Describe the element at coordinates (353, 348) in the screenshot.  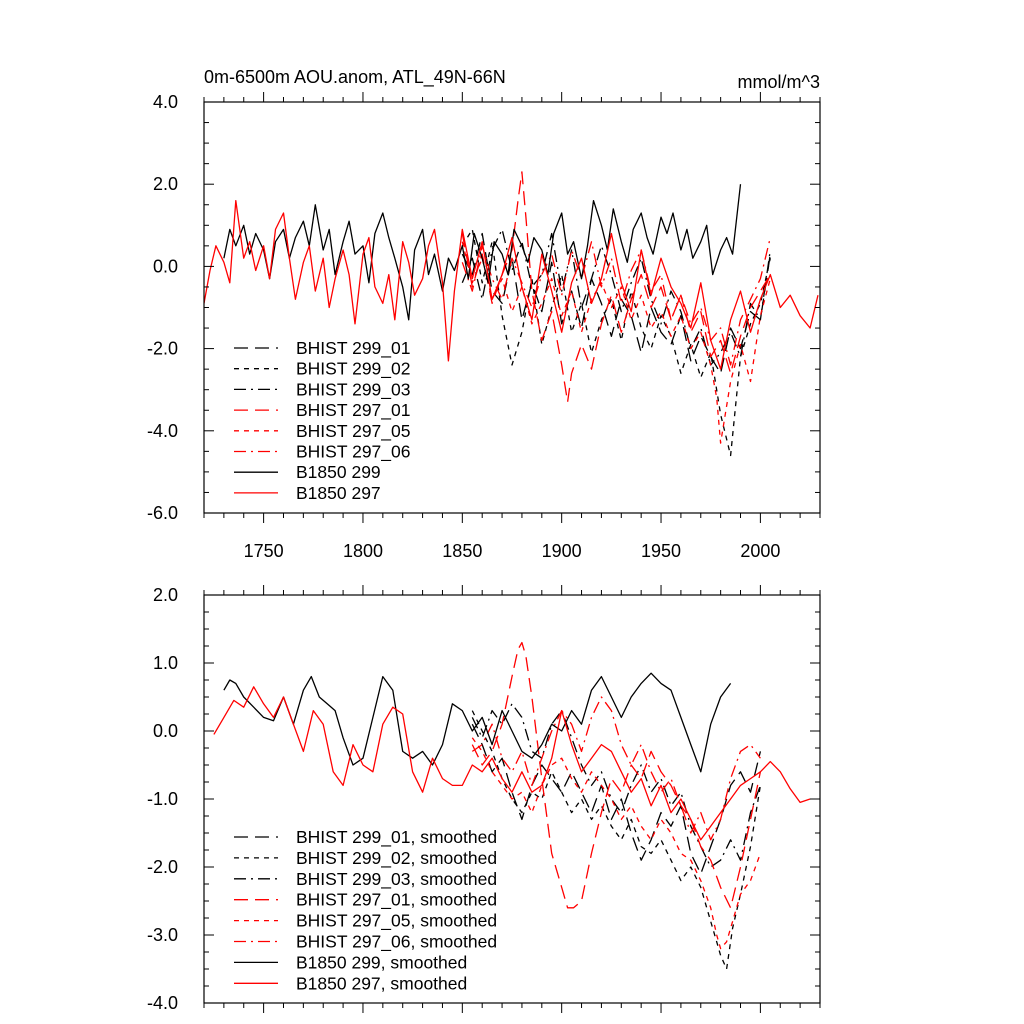
I see `legend-label-top-0: BHIST 299_01` at that location.